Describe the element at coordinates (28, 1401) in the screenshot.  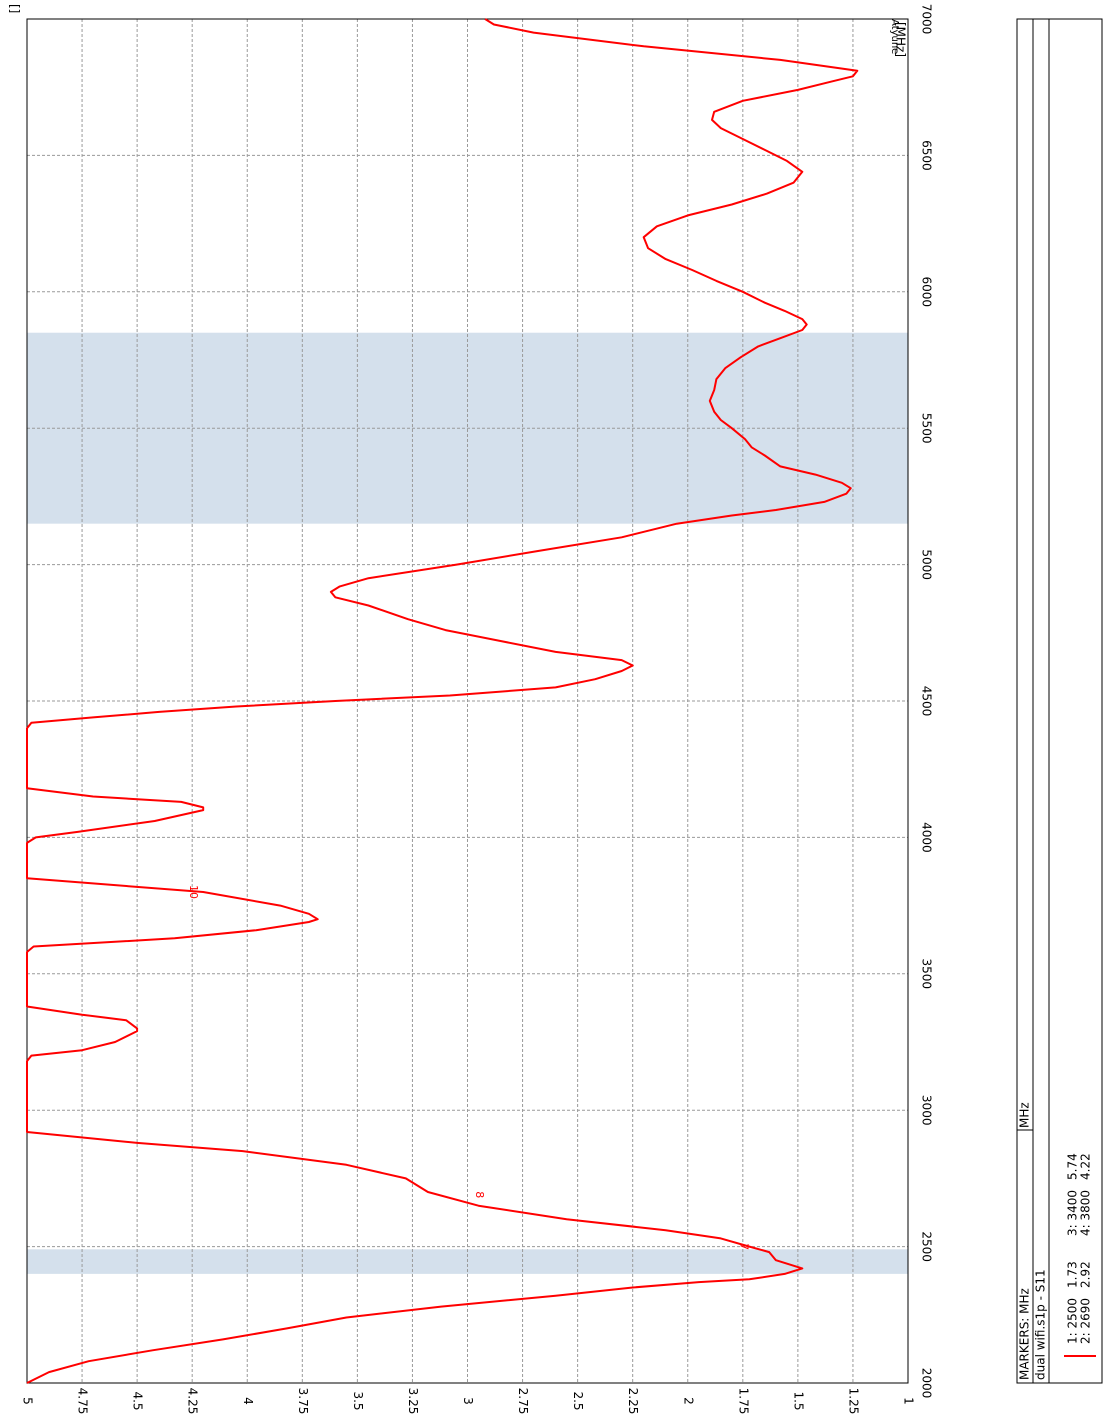
I see `y-tick-label: 5` at that location.